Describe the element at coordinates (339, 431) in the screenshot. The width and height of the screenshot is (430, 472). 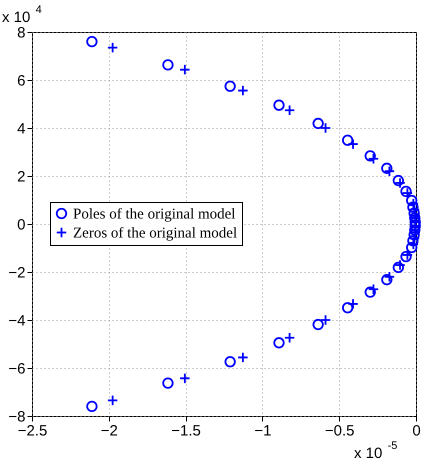
I see `x-tick-label: −0.5` at that location.